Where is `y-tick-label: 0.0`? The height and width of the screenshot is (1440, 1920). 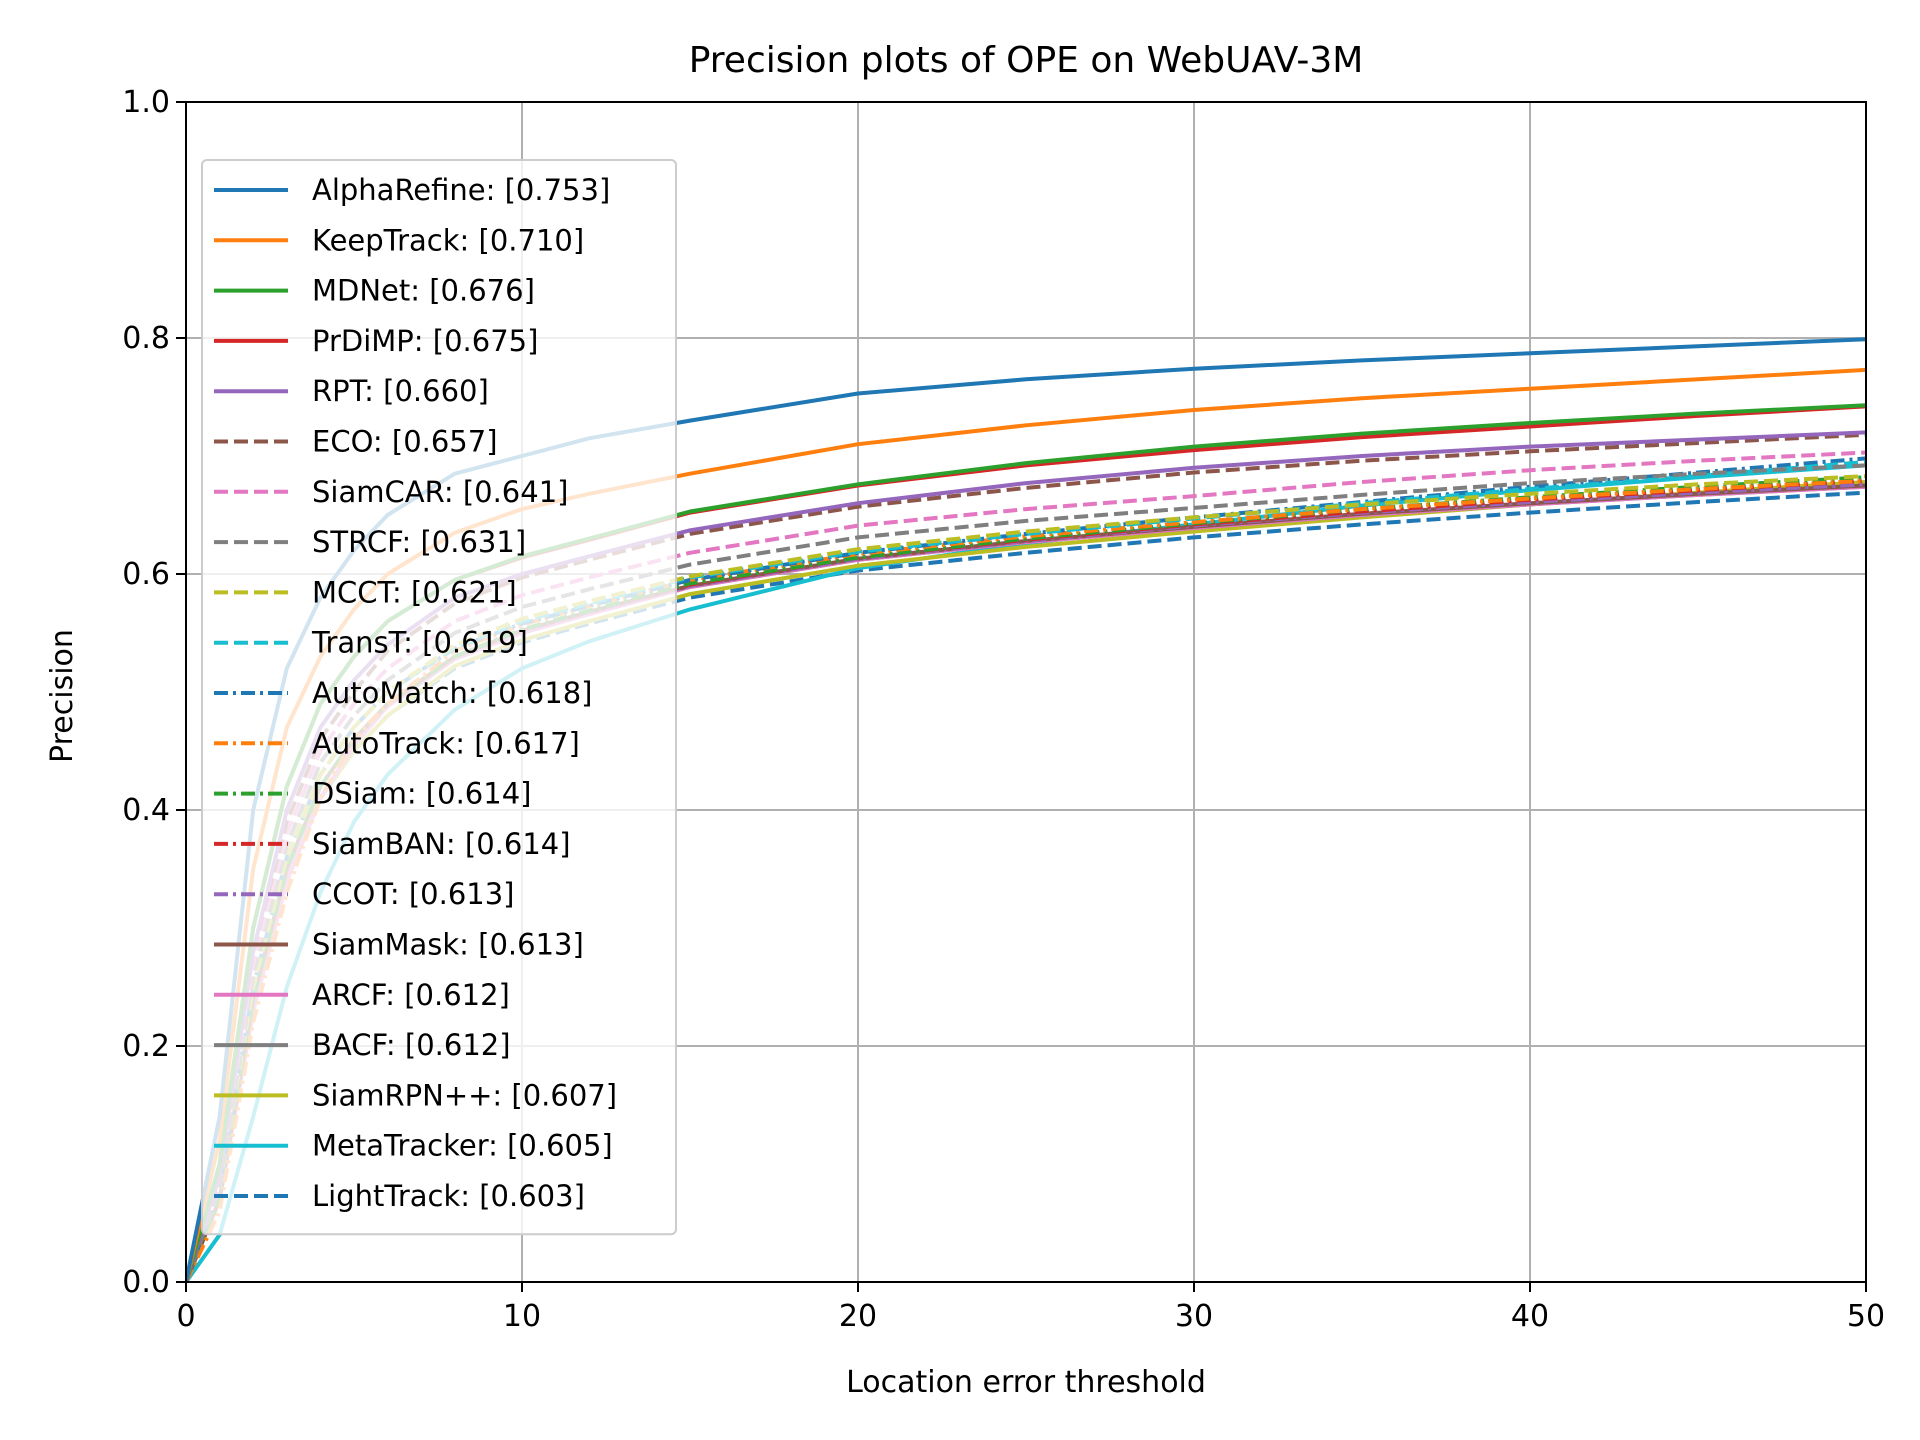
y-tick-label: 0.0 is located at coordinates (146, 1282).